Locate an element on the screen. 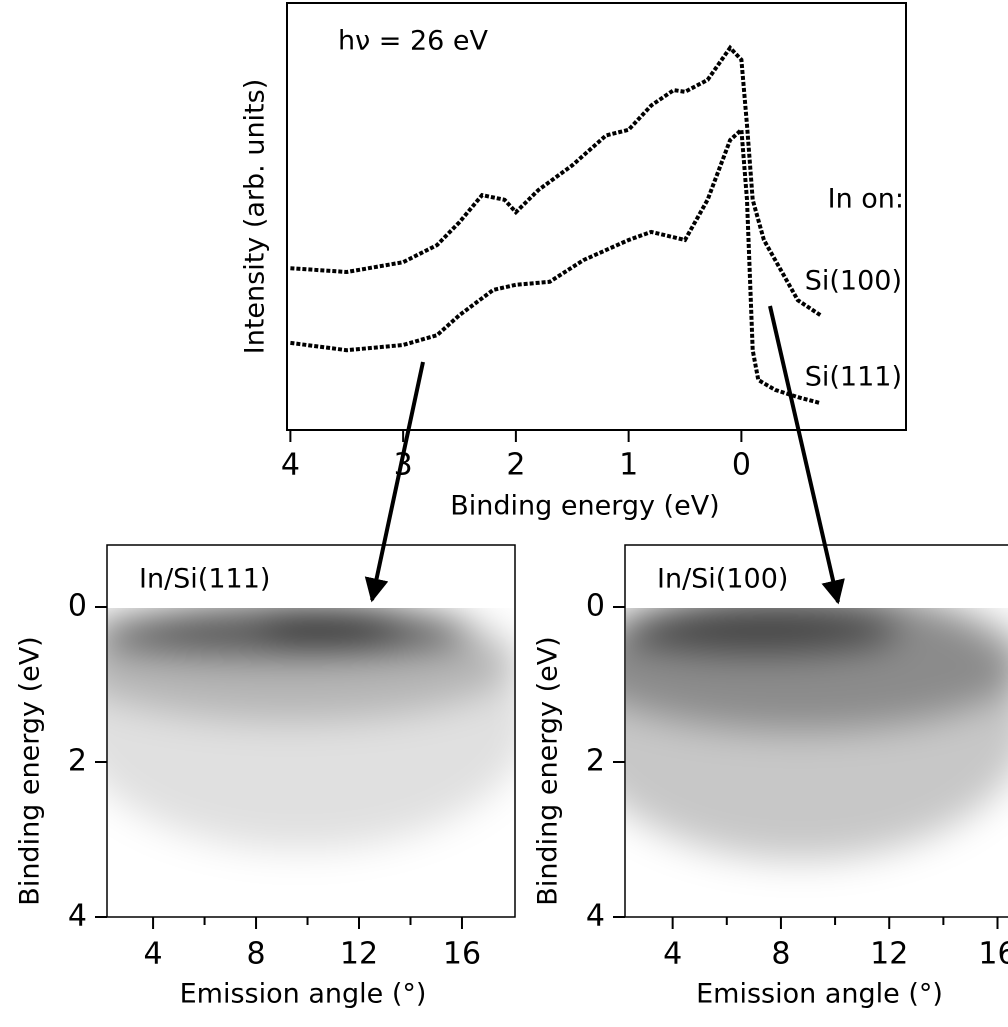  y-axis-label: Intensity (arb. units) is located at coordinates (255, 217).